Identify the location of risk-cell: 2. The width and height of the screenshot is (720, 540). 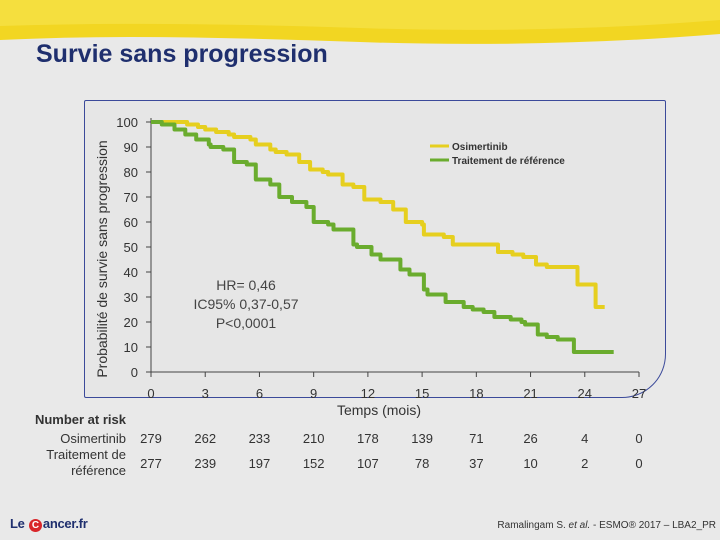
(584, 463).